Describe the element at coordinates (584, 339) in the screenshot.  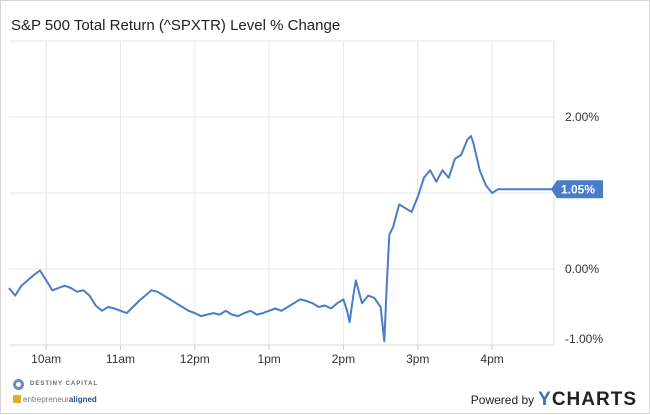
I see `y-tick-label: -1.00%` at that location.